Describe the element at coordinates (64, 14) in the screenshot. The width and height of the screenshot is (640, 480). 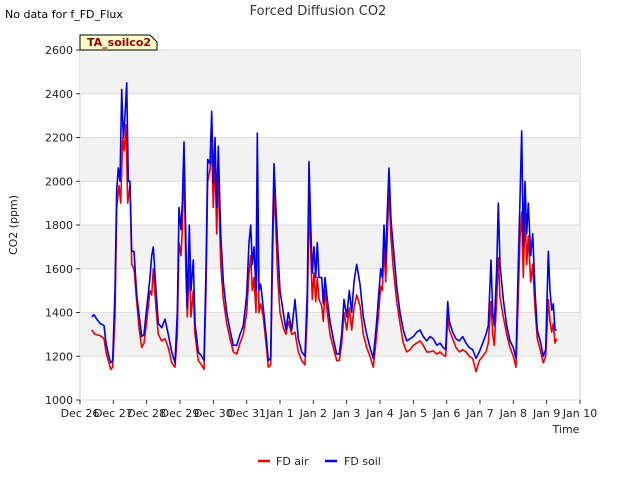
I see `no-data-note: No data for f_FD_Flux` at that location.